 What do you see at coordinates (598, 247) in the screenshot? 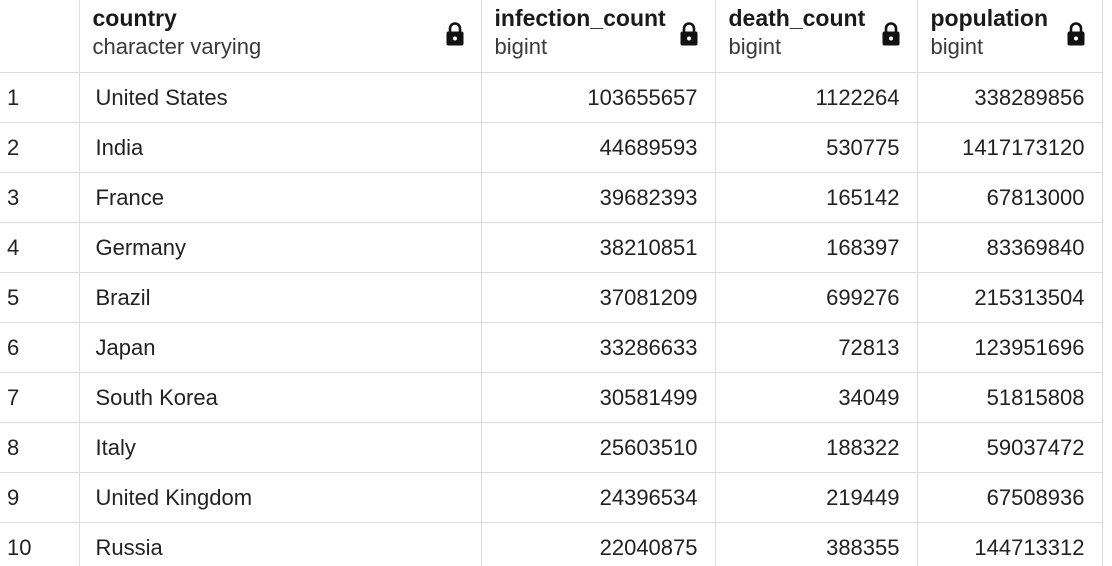
I see `cell-infection-count: 38210851` at bounding box center [598, 247].